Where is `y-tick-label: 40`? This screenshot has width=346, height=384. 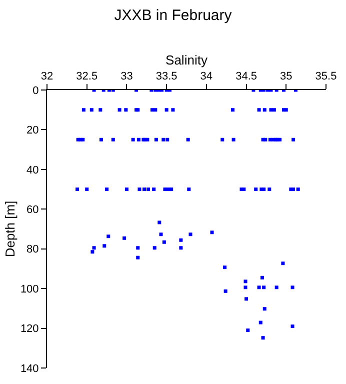 y-tick-label: 40 is located at coordinates (32, 170).